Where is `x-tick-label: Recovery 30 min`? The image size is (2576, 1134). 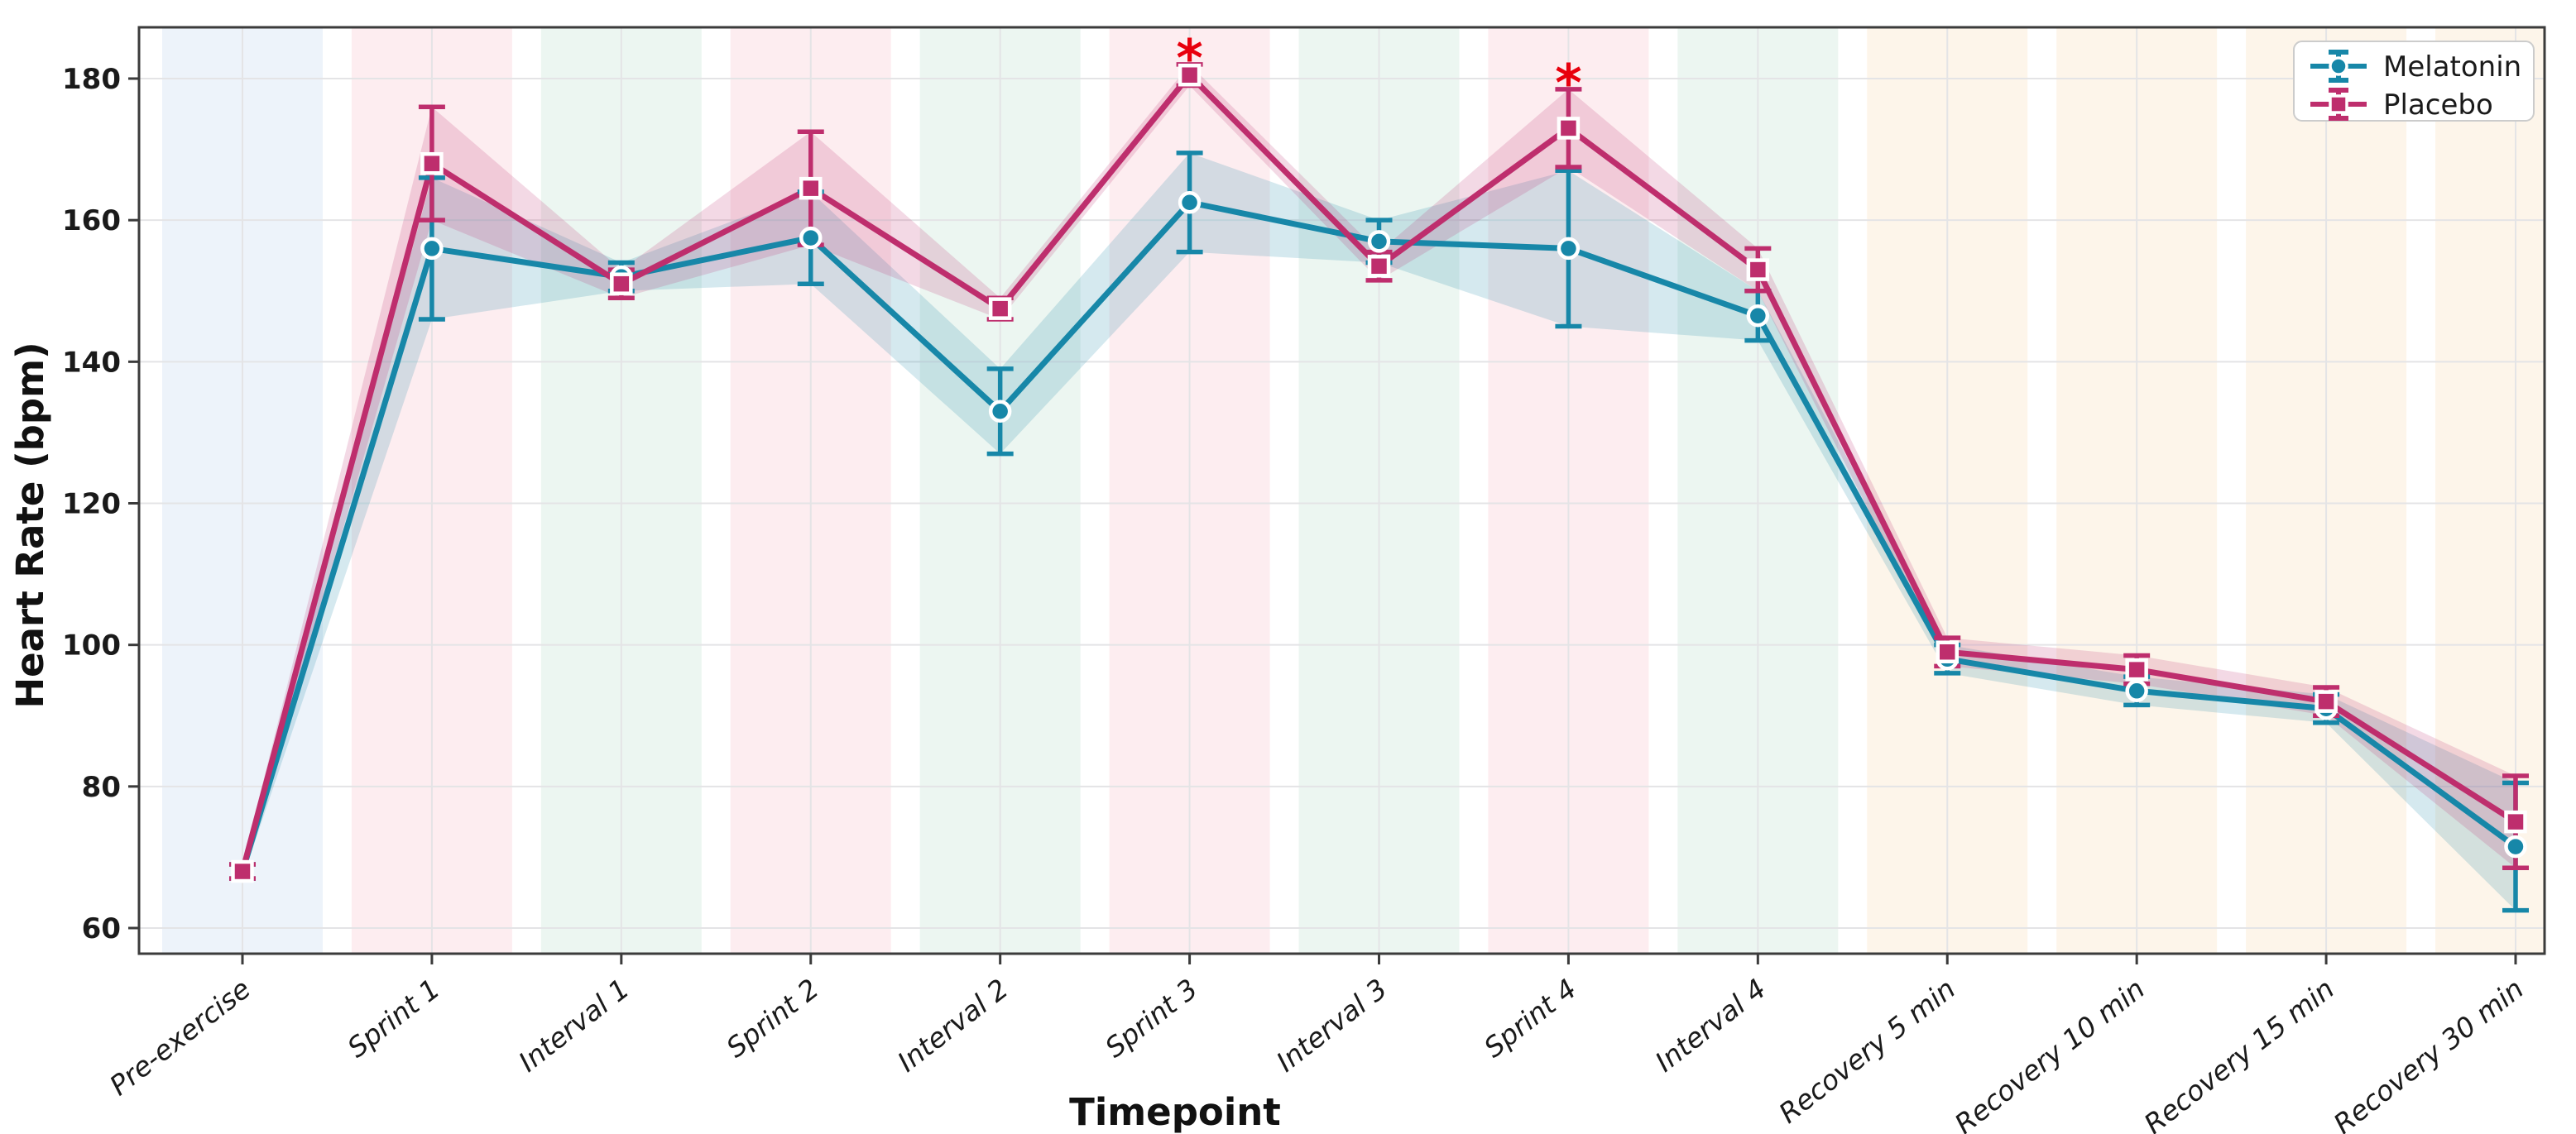
x-tick-label: Recovery 30 min is located at coordinates (2429, 1053).